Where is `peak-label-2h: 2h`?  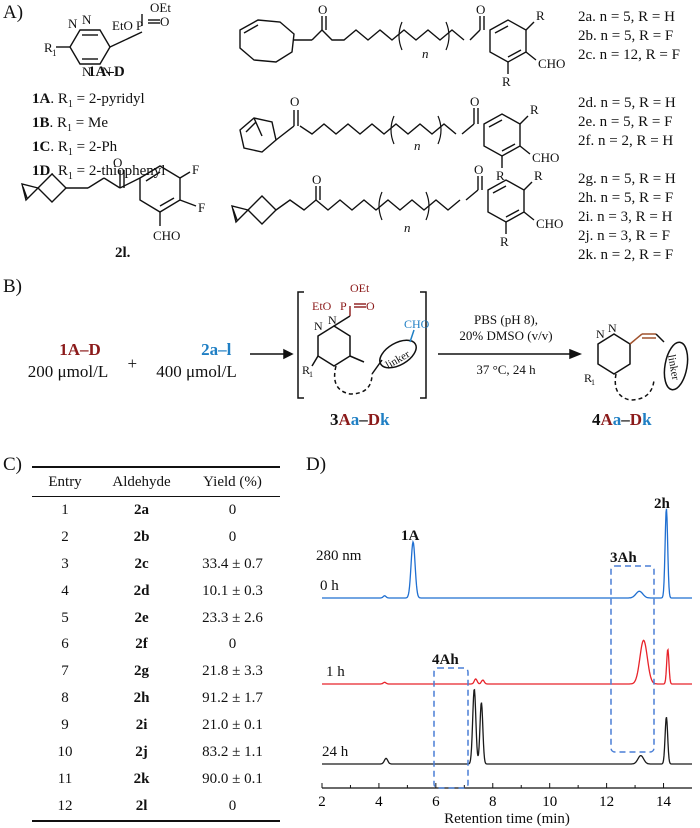
peak-label-2h: 2h is located at coordinates (662, 504).